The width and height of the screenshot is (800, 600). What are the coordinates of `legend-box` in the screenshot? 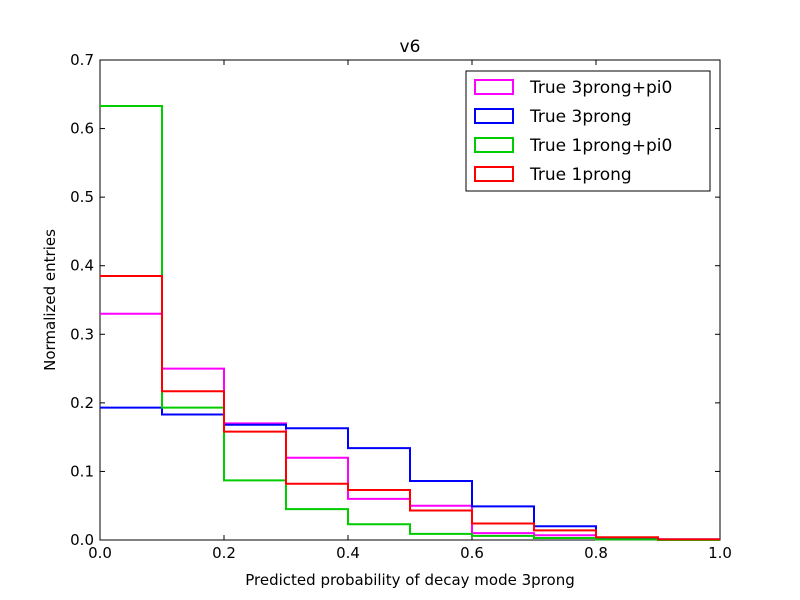 It's located at (588, 131).